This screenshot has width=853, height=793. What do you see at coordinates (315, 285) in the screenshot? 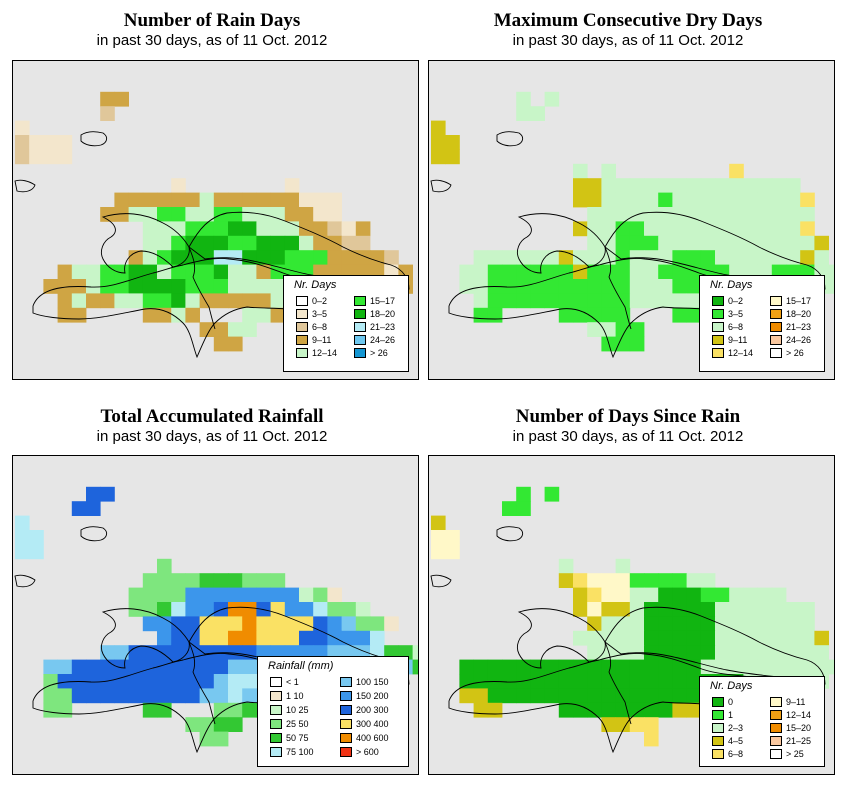
I see `legend-title: Nr. Days` at bounding box center [315, 285].